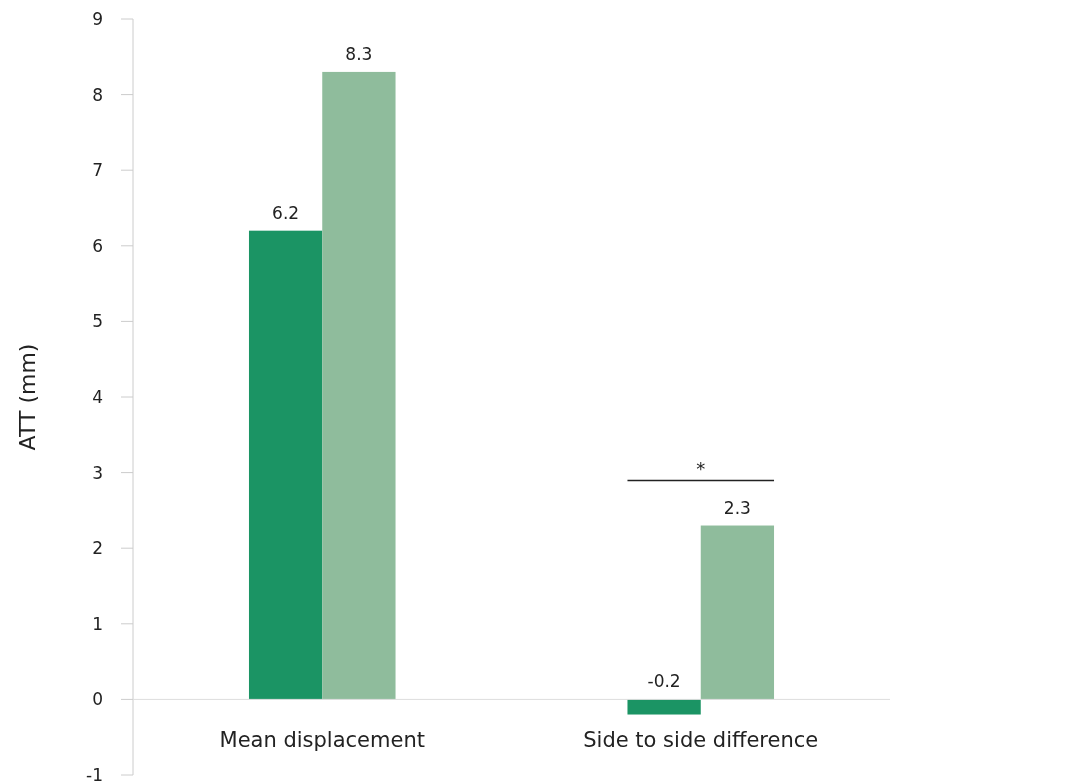  I want to click on data-label: 8.3, so click(359, 53).